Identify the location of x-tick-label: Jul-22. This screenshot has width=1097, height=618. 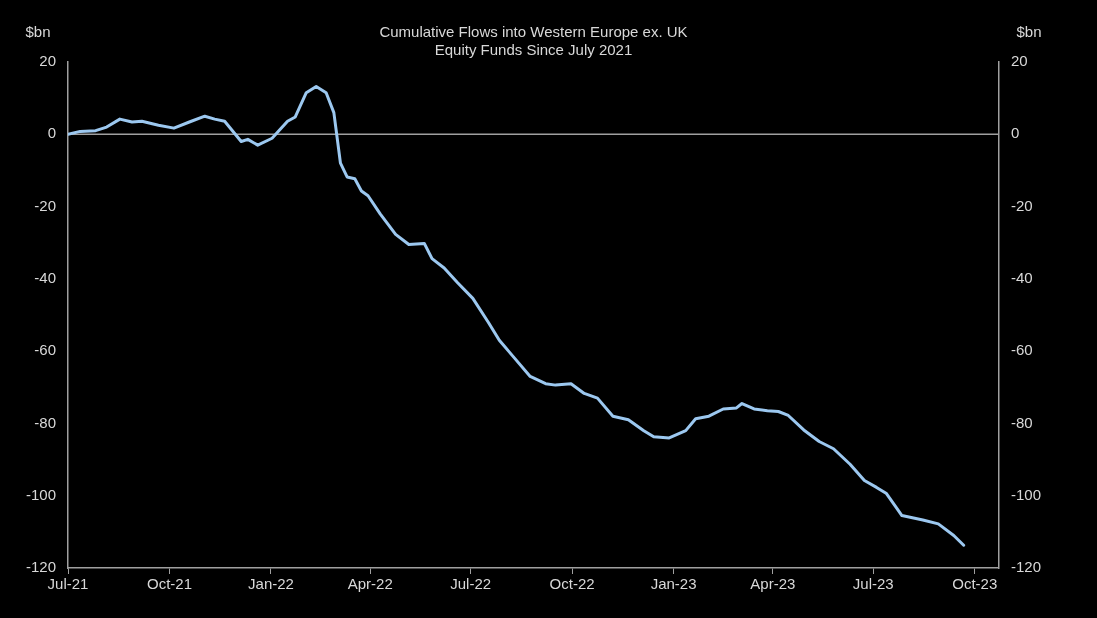
(471, 584).